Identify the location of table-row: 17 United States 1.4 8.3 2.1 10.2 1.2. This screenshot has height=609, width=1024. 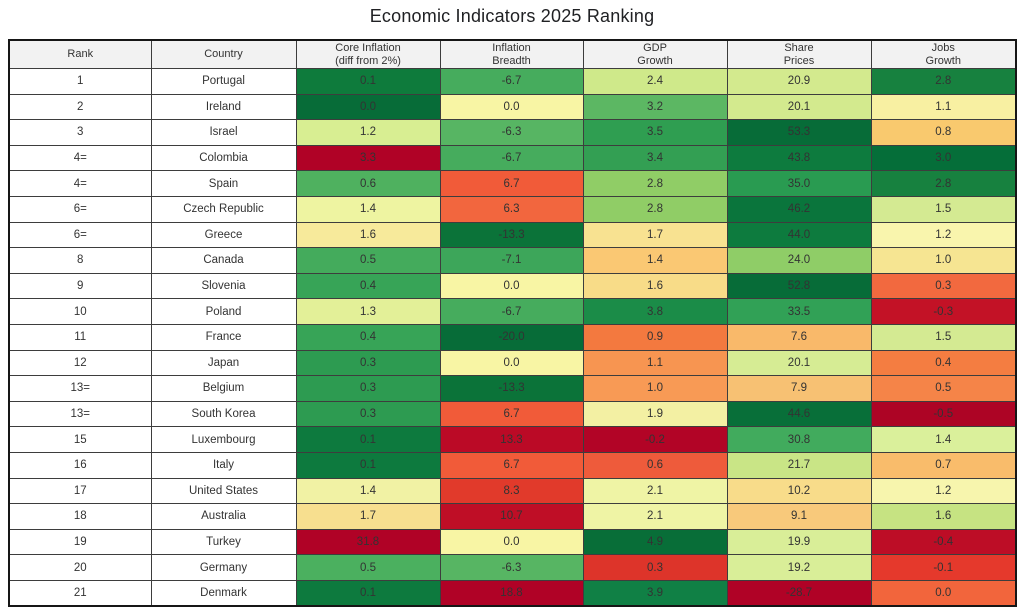
(512, 491).